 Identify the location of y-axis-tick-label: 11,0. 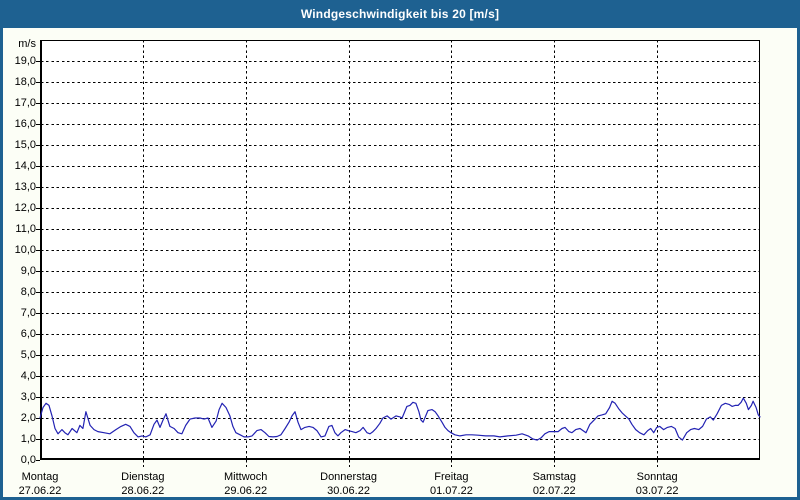
(25, 229).